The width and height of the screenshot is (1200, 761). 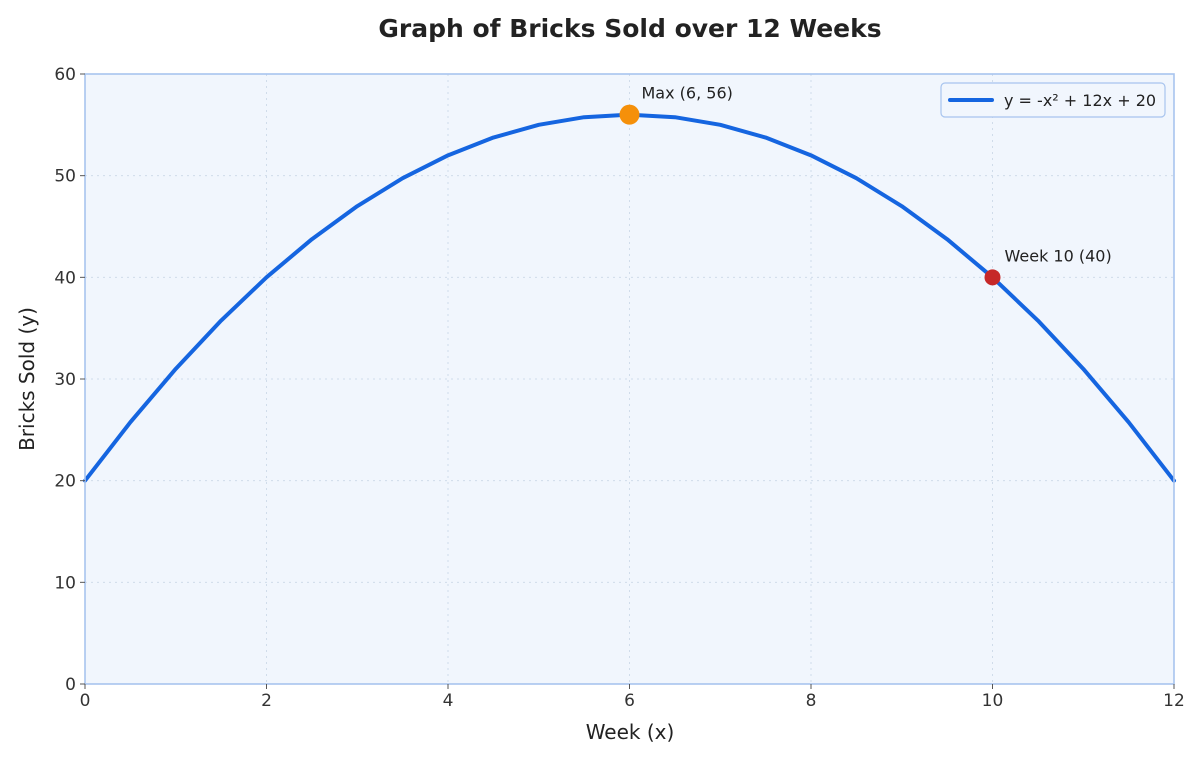 I want to click on legend-box, so click(x=1053, y=100).